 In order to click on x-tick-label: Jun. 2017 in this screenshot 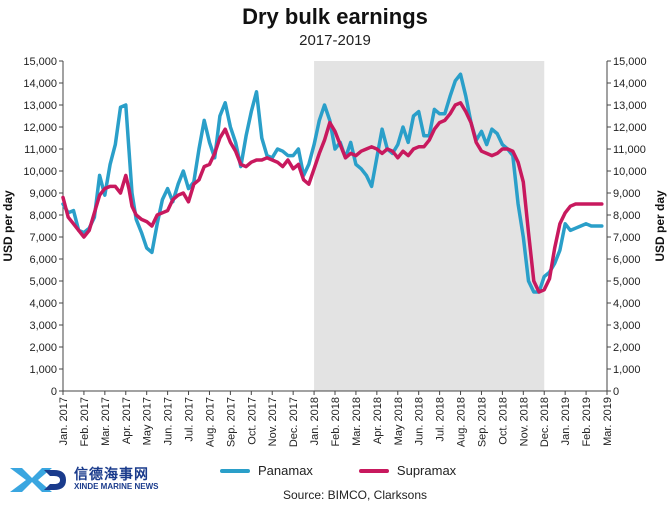, I will do `click(169, 421)`.